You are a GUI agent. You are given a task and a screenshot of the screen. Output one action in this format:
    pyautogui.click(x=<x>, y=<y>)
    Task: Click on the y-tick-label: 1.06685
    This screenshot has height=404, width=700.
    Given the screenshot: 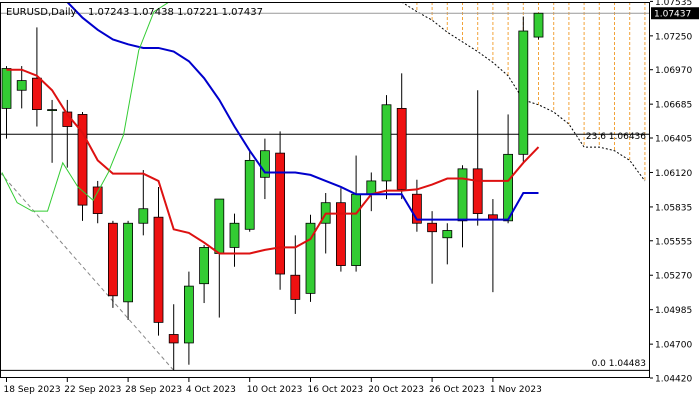 What is the action you would take?
    pyautogui.click(x=673, y=106)
    